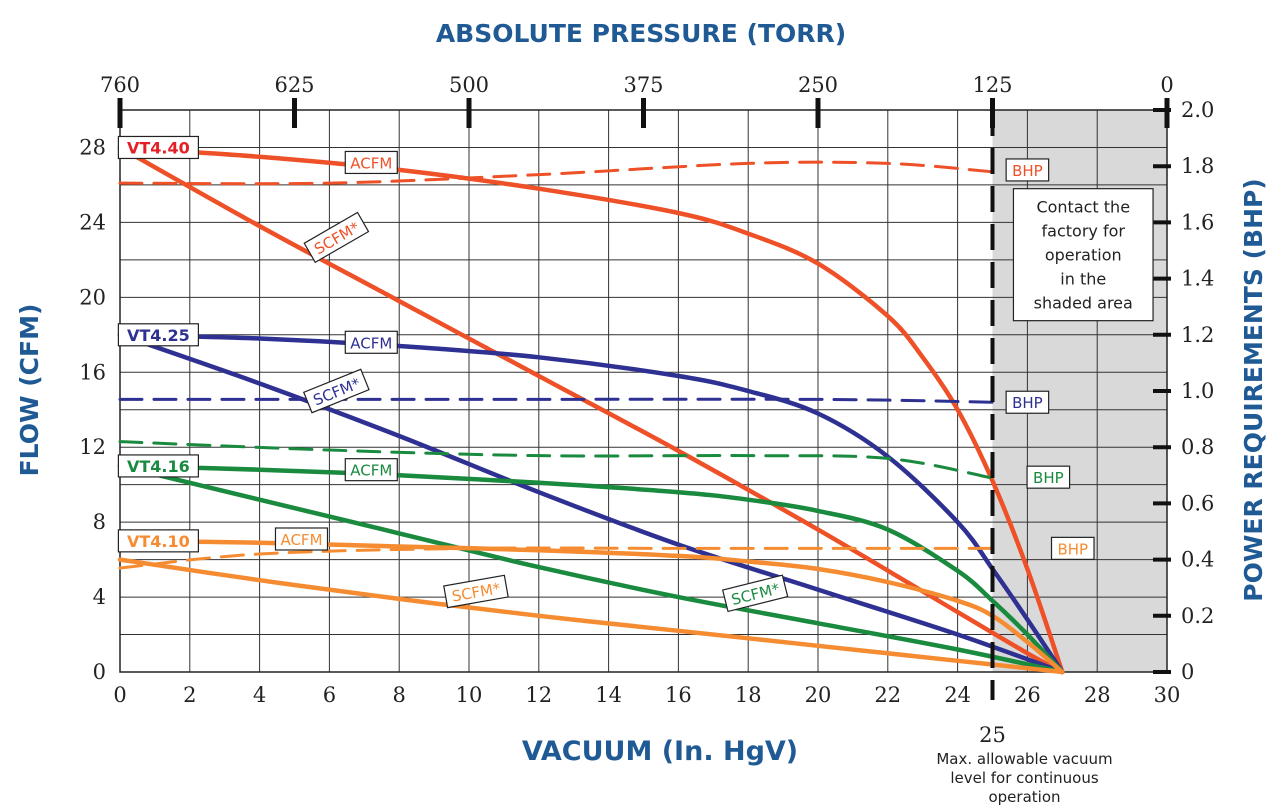  I want to click on shaded-note-line: factory for, so click(1084, 231).